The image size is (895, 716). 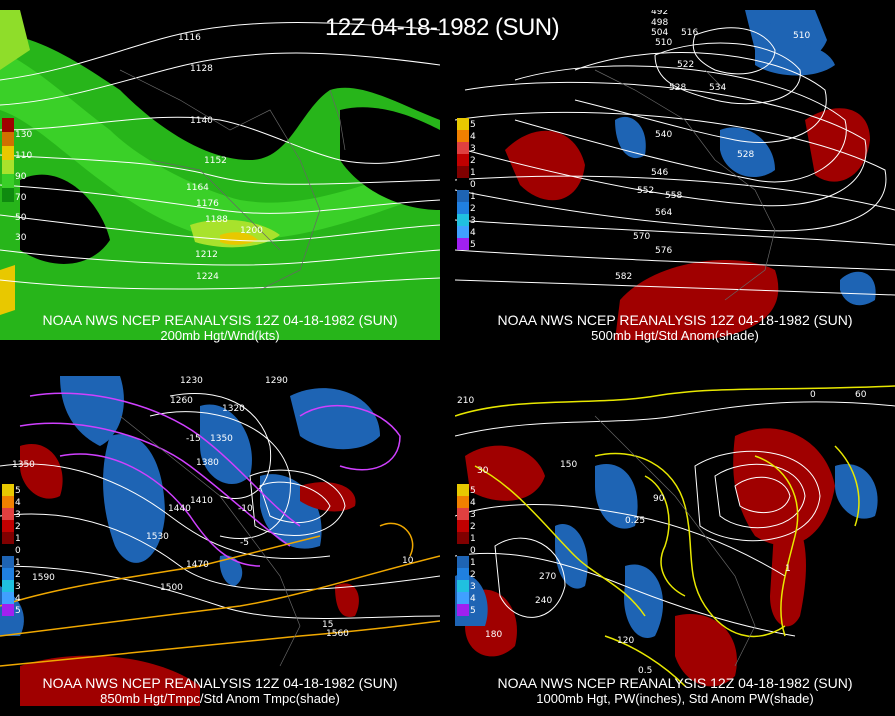 What do you see at coordinates (337, 634) in the screenshot?
I see `contour-label: 1560` at bounding box center [337, 634].